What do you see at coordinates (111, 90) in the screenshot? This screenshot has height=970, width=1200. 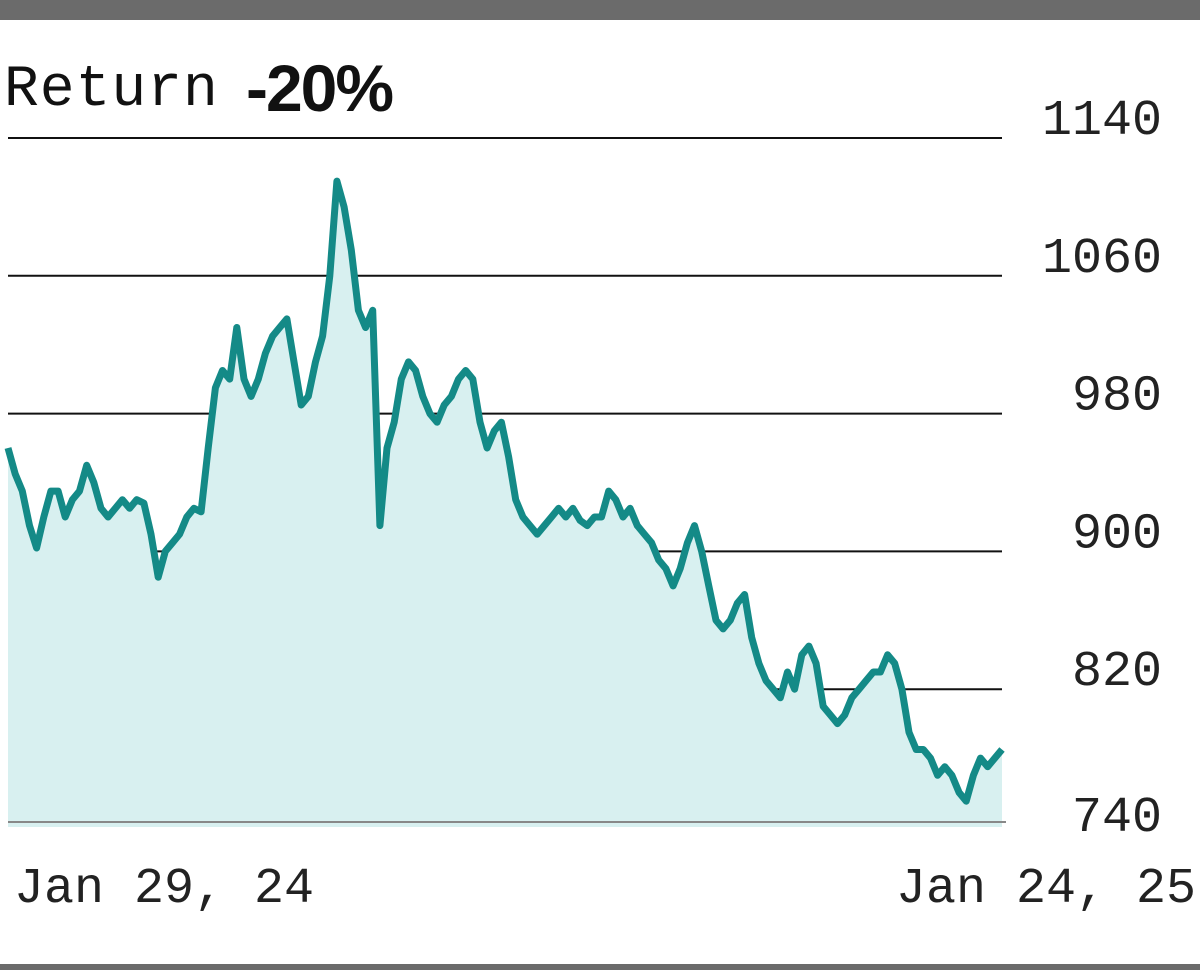 I see `return-label: Return` at bounding box center [111, 90].